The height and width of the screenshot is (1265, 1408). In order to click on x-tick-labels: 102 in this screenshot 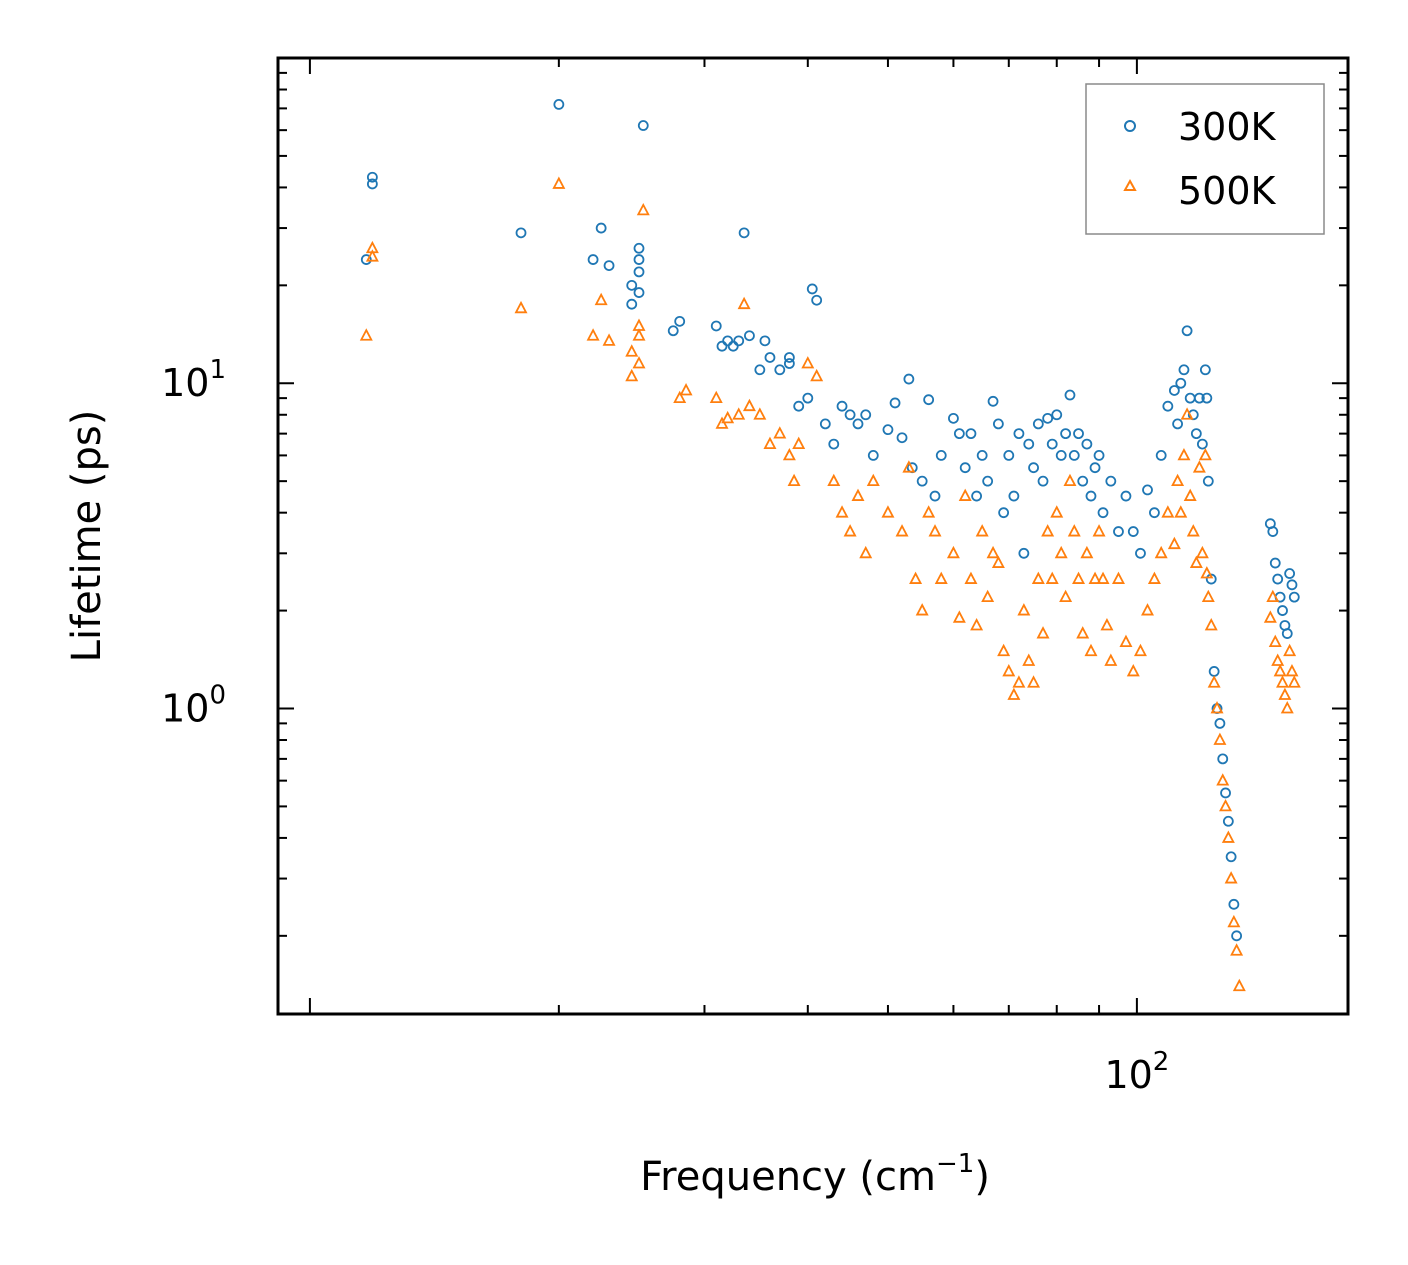, I will do `click(1136, 1072)`.